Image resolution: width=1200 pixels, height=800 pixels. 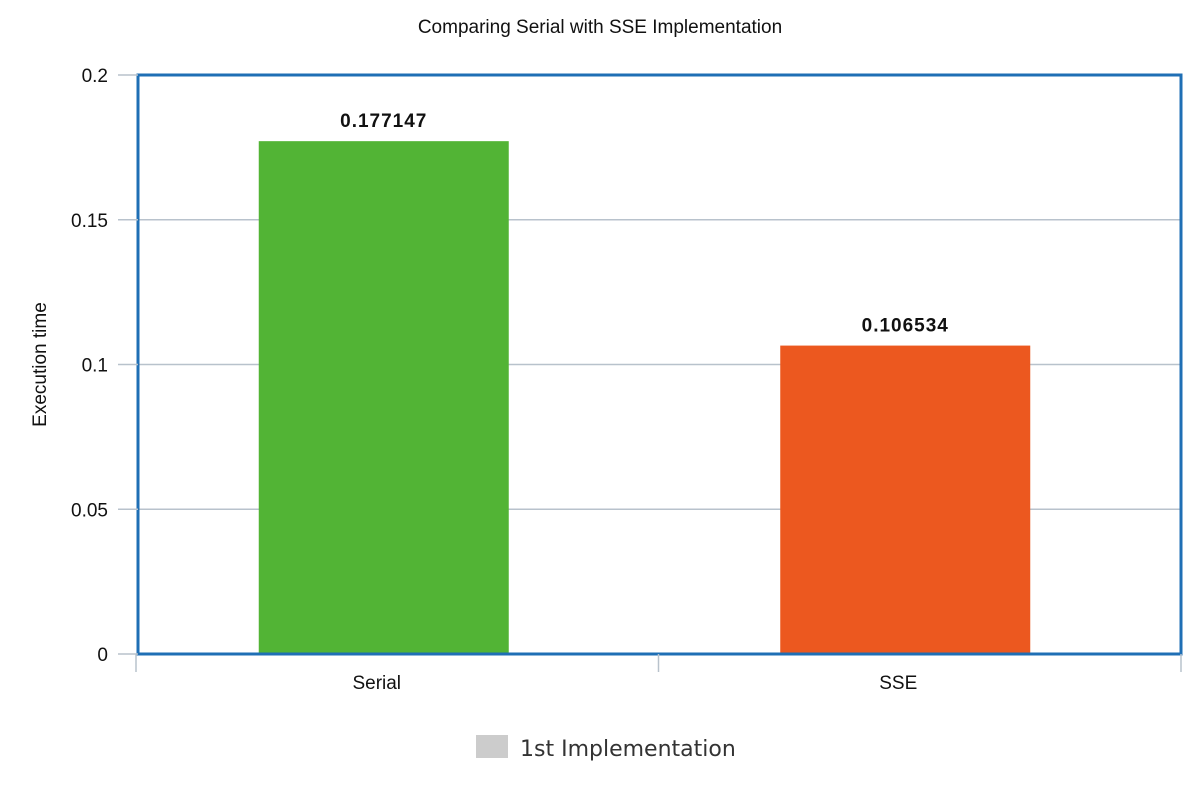 What do you see at coordinates (898, 683) in the screenshot?
I see `x-tick-label: SSE` at bounding box center [898, 683].